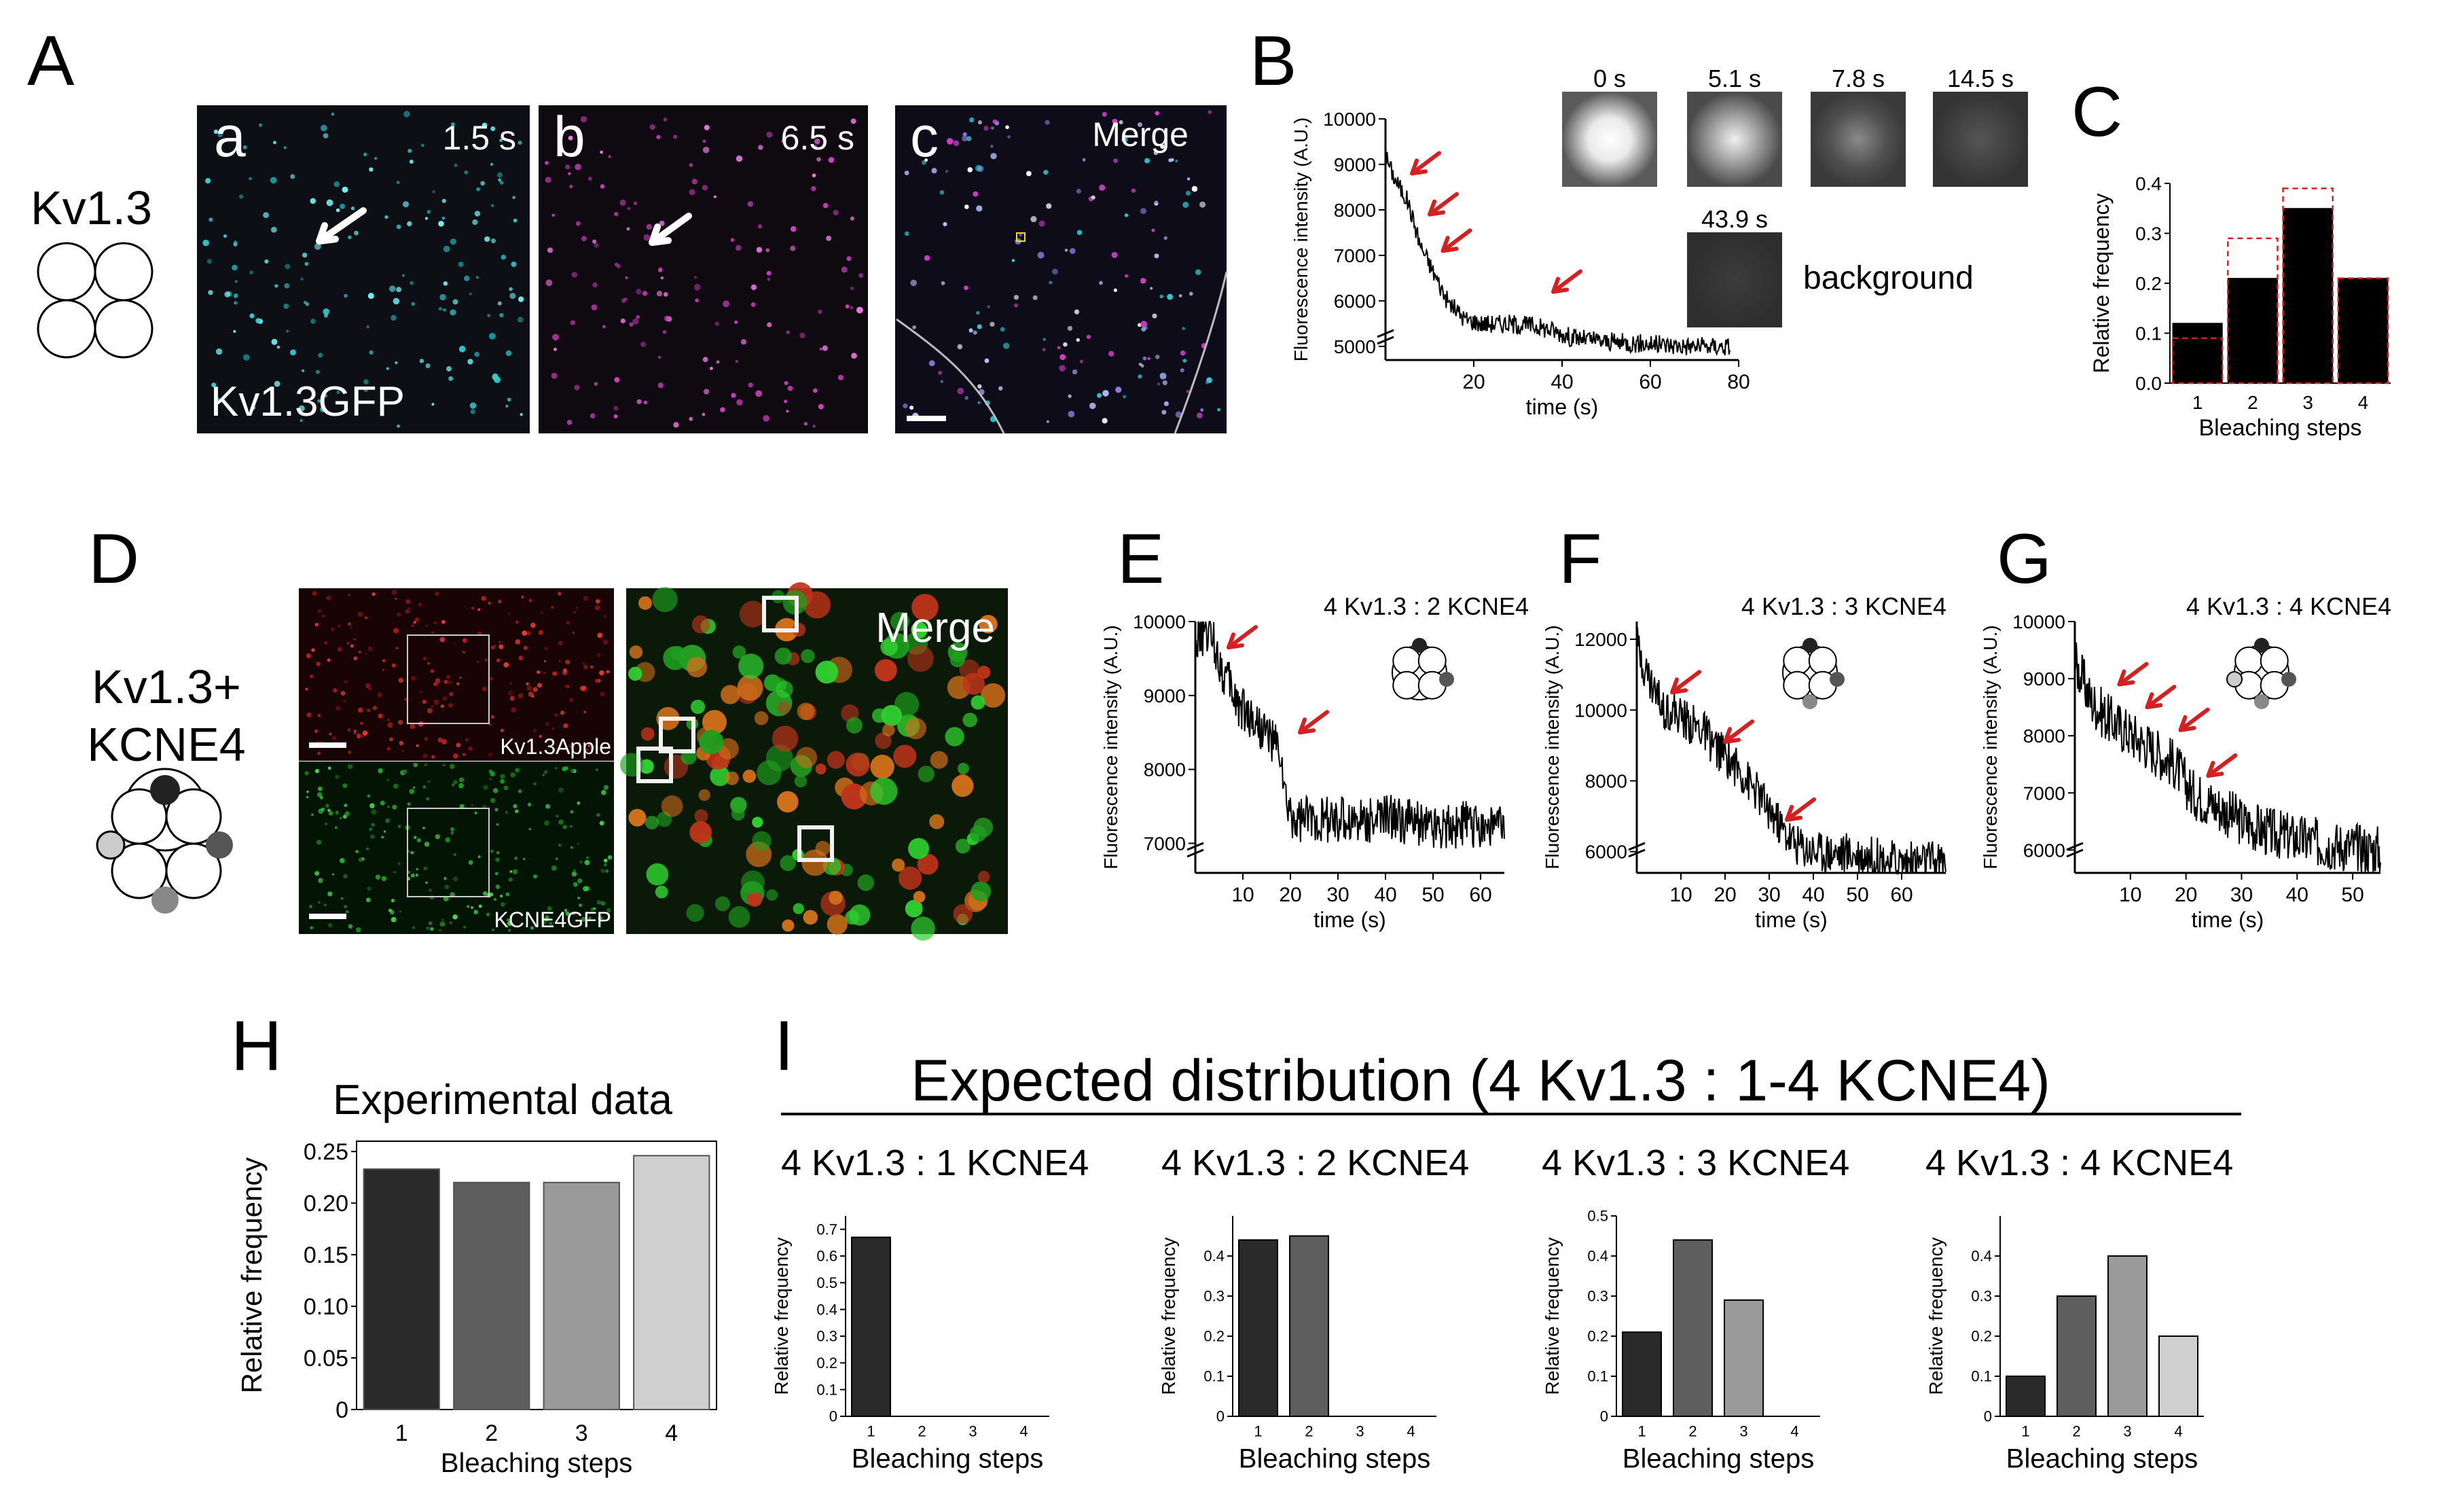 This screenshot has width=2464, height=1489. What do you see at coordinates (1990, 747) in the screenshot?
I see `y-axis-label: Fluorescence intensity (A.U.)` at bounding box center [1990, 747].